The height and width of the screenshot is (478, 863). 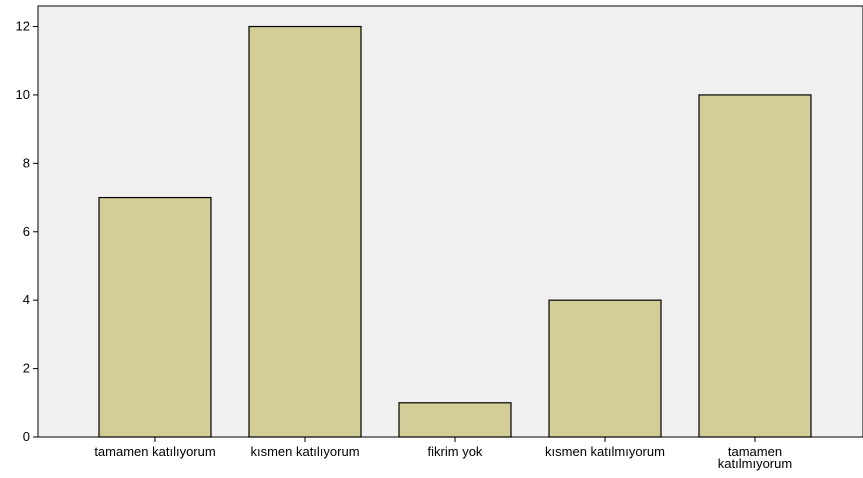 I want to click on y-tick-label: 6, so click(x=26, y=231).